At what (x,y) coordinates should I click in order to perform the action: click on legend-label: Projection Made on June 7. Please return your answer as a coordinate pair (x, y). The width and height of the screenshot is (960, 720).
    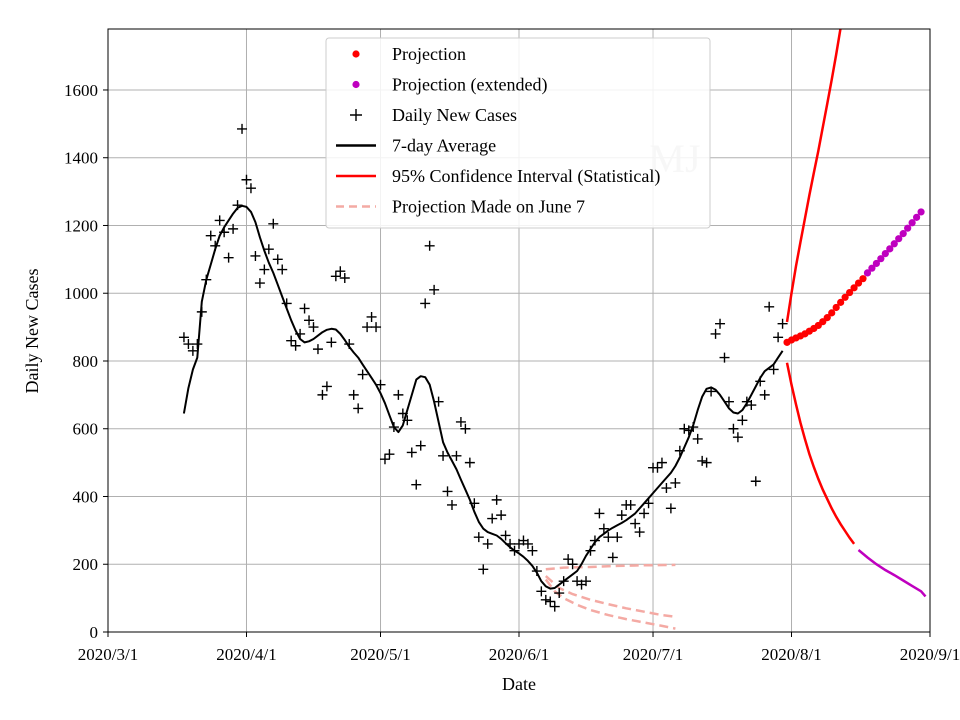
    Looking at the image, I should click on (488, 207).